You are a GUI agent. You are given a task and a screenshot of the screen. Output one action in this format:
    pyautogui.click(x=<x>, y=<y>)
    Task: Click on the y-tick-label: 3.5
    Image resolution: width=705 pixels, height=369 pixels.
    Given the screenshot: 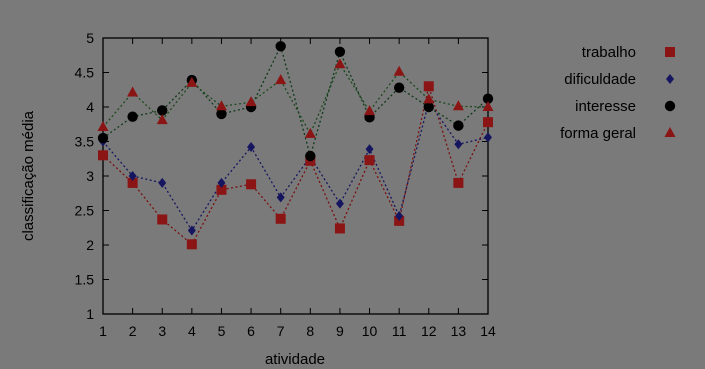 What is the action you would take?
    pyautogui.click(x=85, y=142)
    